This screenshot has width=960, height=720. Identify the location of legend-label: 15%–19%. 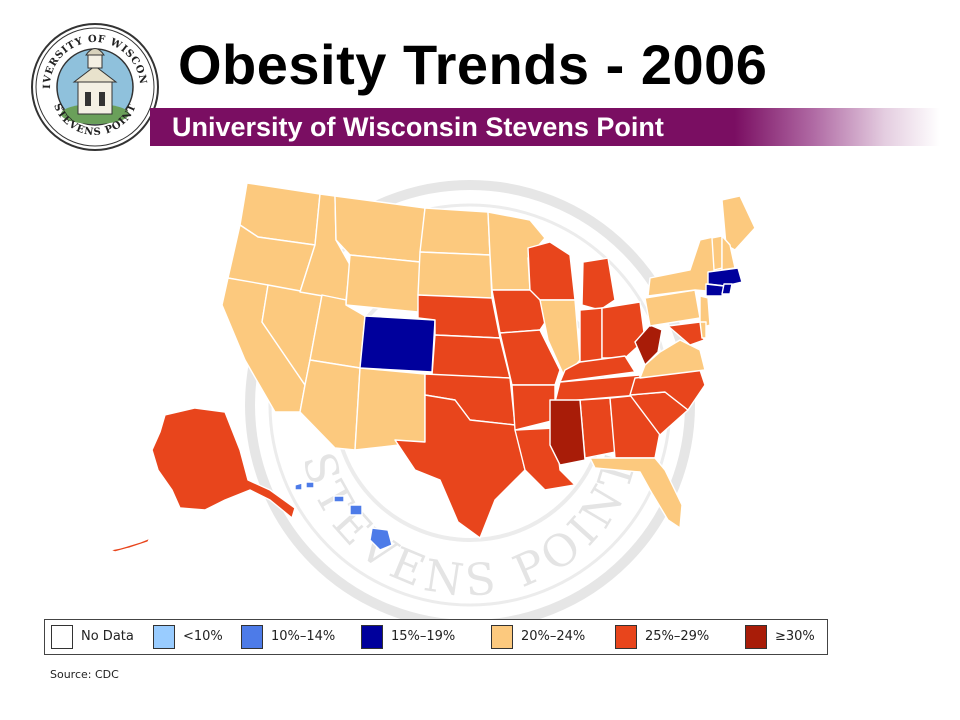
(423, 636).